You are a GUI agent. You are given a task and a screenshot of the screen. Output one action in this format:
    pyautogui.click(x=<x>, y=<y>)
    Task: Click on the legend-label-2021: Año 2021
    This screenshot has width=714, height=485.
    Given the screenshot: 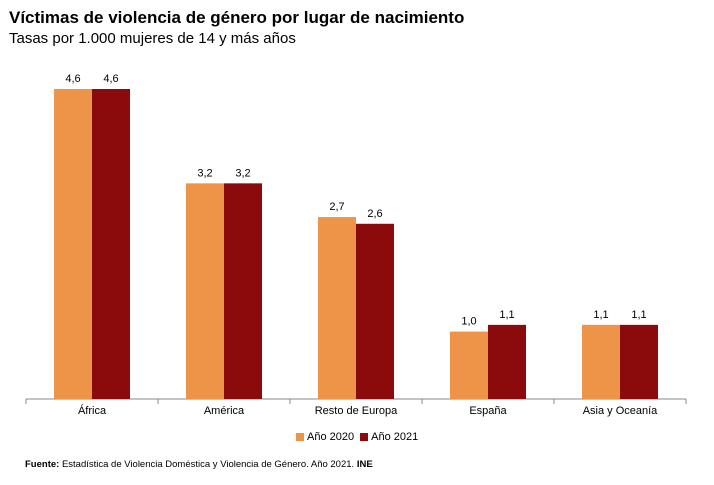 What is the action you would take?
    pyautogui.click(x=395, y=437)
    